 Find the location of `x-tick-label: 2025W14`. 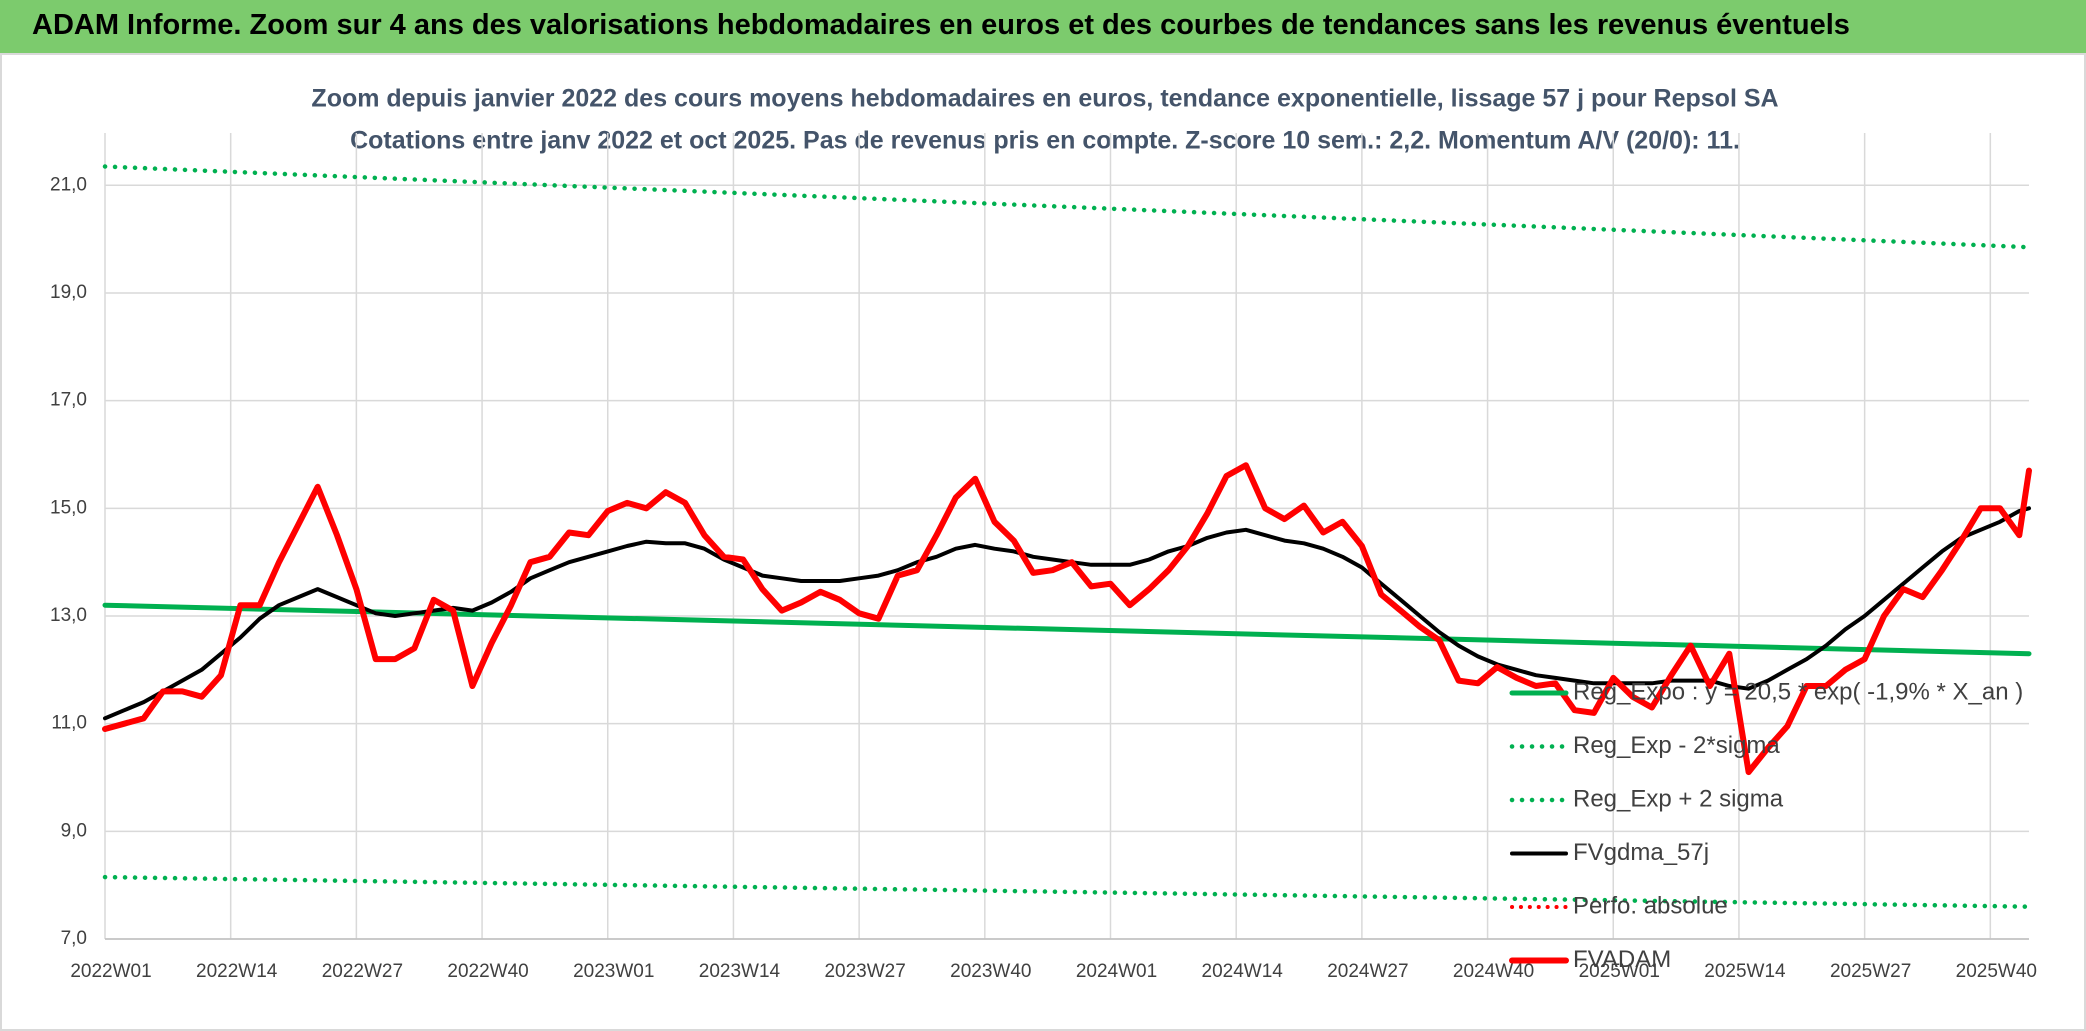

x-tick-label: 2025W14 is located at coordinates (1745, 971).